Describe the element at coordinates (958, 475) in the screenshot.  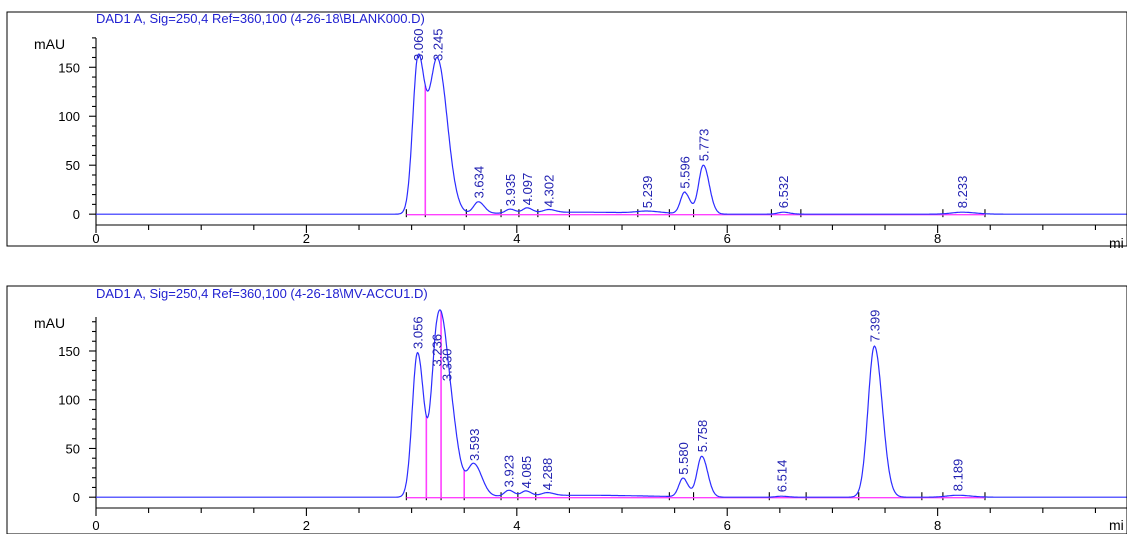
I see `peak-label: 8.189` at that location.